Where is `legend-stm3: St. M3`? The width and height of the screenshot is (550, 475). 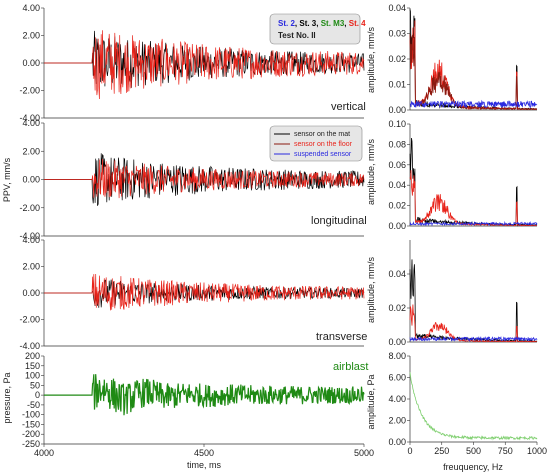
legend-stm3: St. M3 is located at coordinates (333, 23).